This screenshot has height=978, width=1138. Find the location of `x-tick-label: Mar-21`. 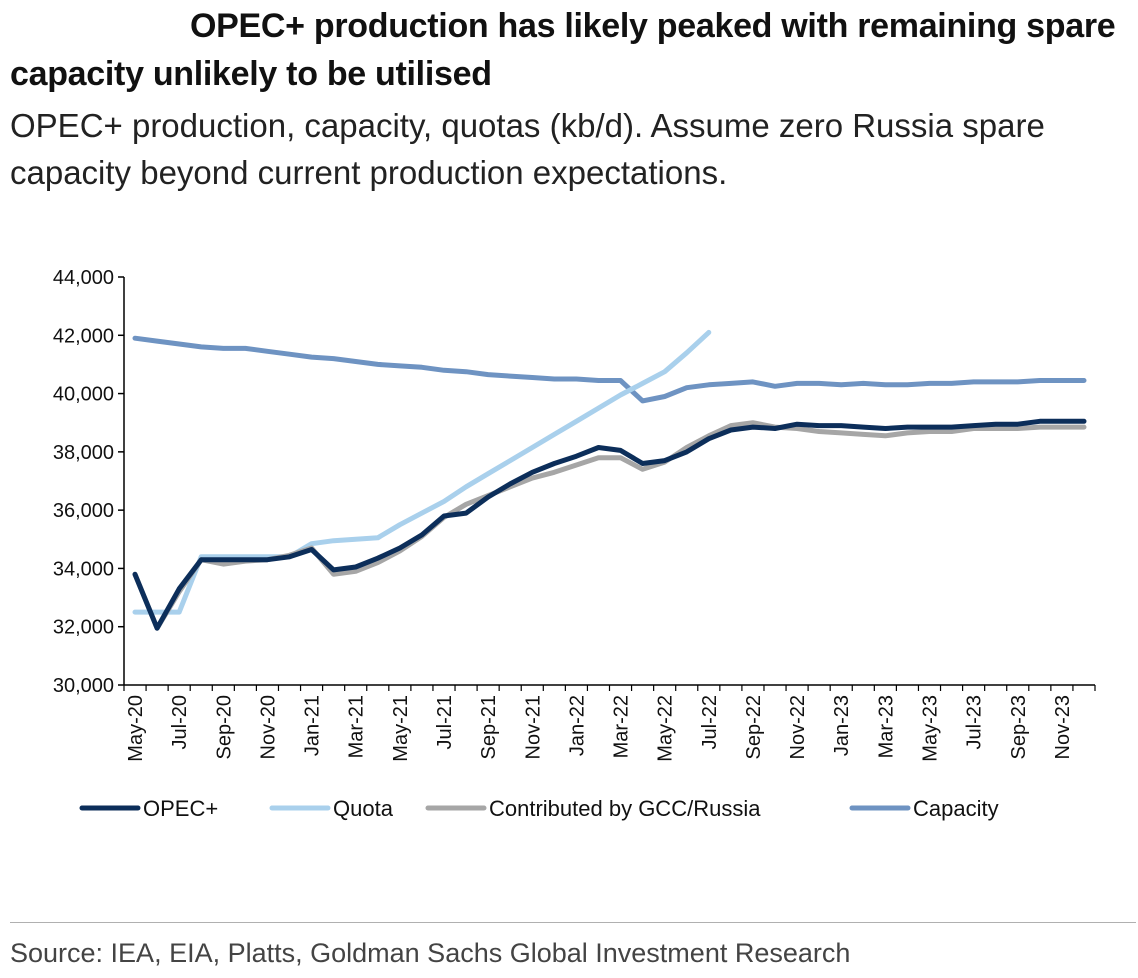

x-tick-label: Mar-21 is located at coordinates (357, 726).